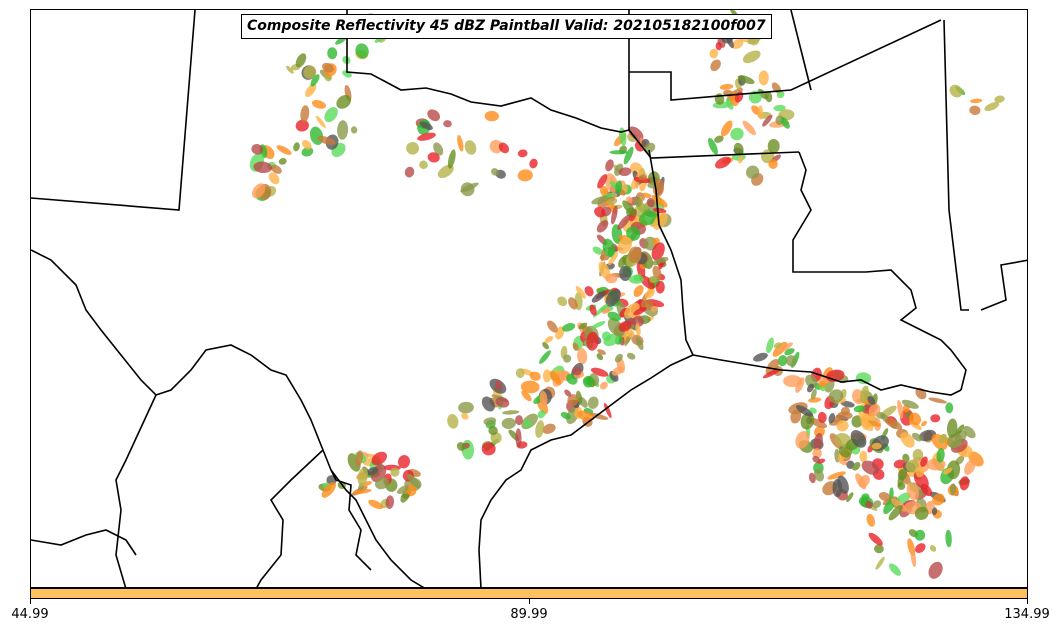 The height and width of the screenshot is (633, 1062). I want to click on mississippi-river, so click(879, 271).